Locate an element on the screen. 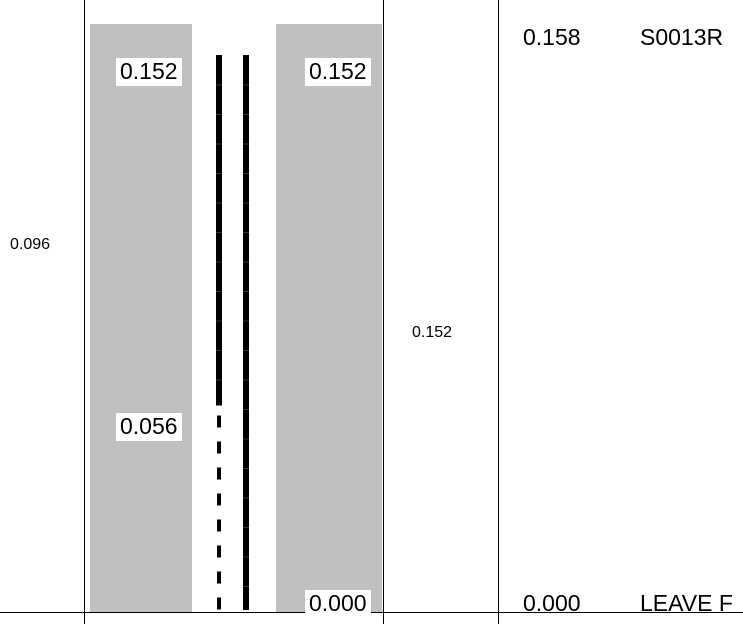  center-length-label: 0.152 is located at coordinates (432, 332).